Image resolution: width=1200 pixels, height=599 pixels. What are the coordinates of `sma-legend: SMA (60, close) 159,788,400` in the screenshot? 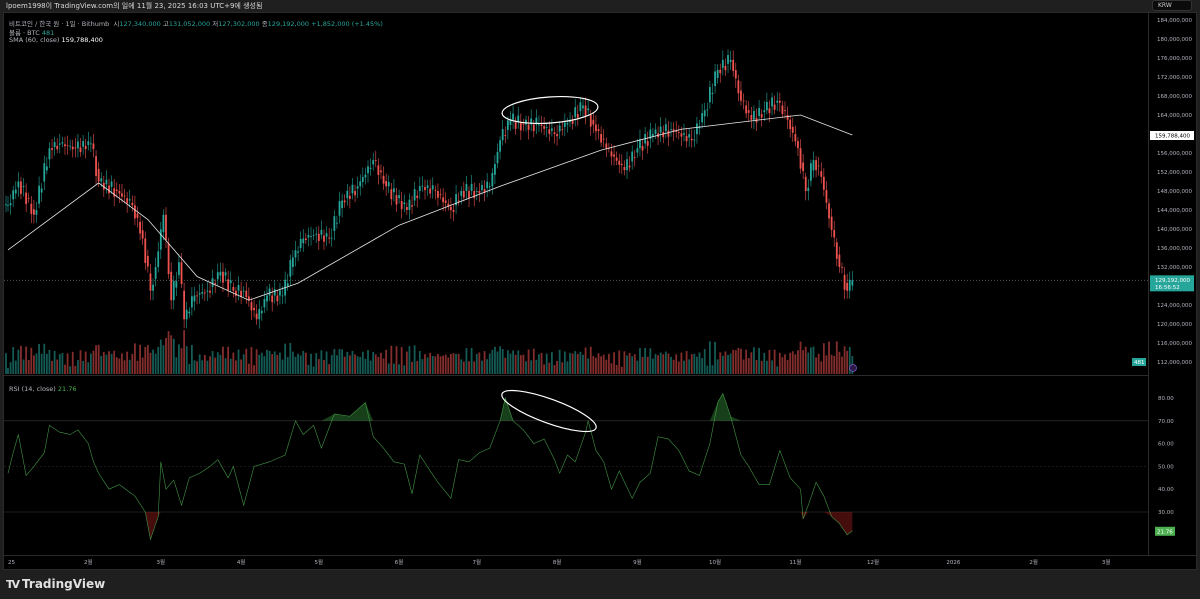 It's located at (56, 40).